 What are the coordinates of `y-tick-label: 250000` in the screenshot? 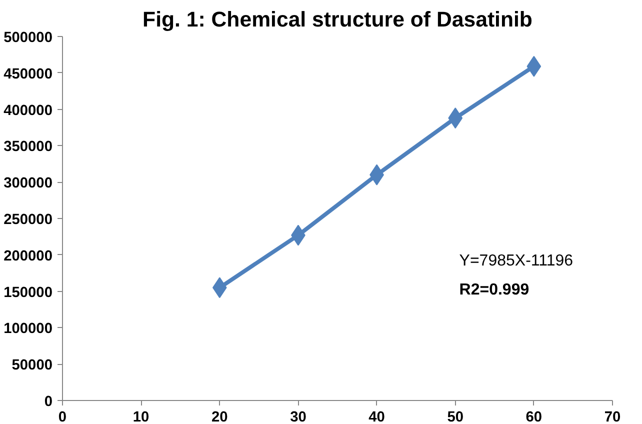 It's located at (28, 220).